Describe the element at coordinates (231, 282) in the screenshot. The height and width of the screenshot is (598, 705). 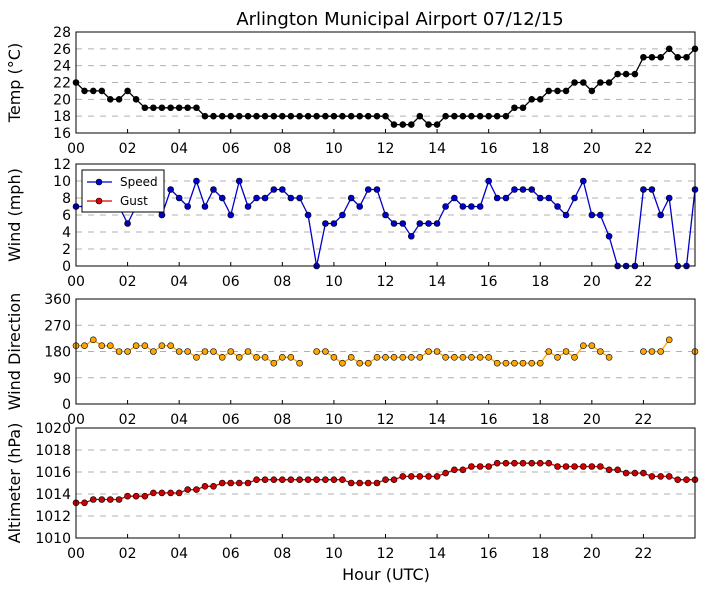
I see `x-tick-label: 06` at that location.